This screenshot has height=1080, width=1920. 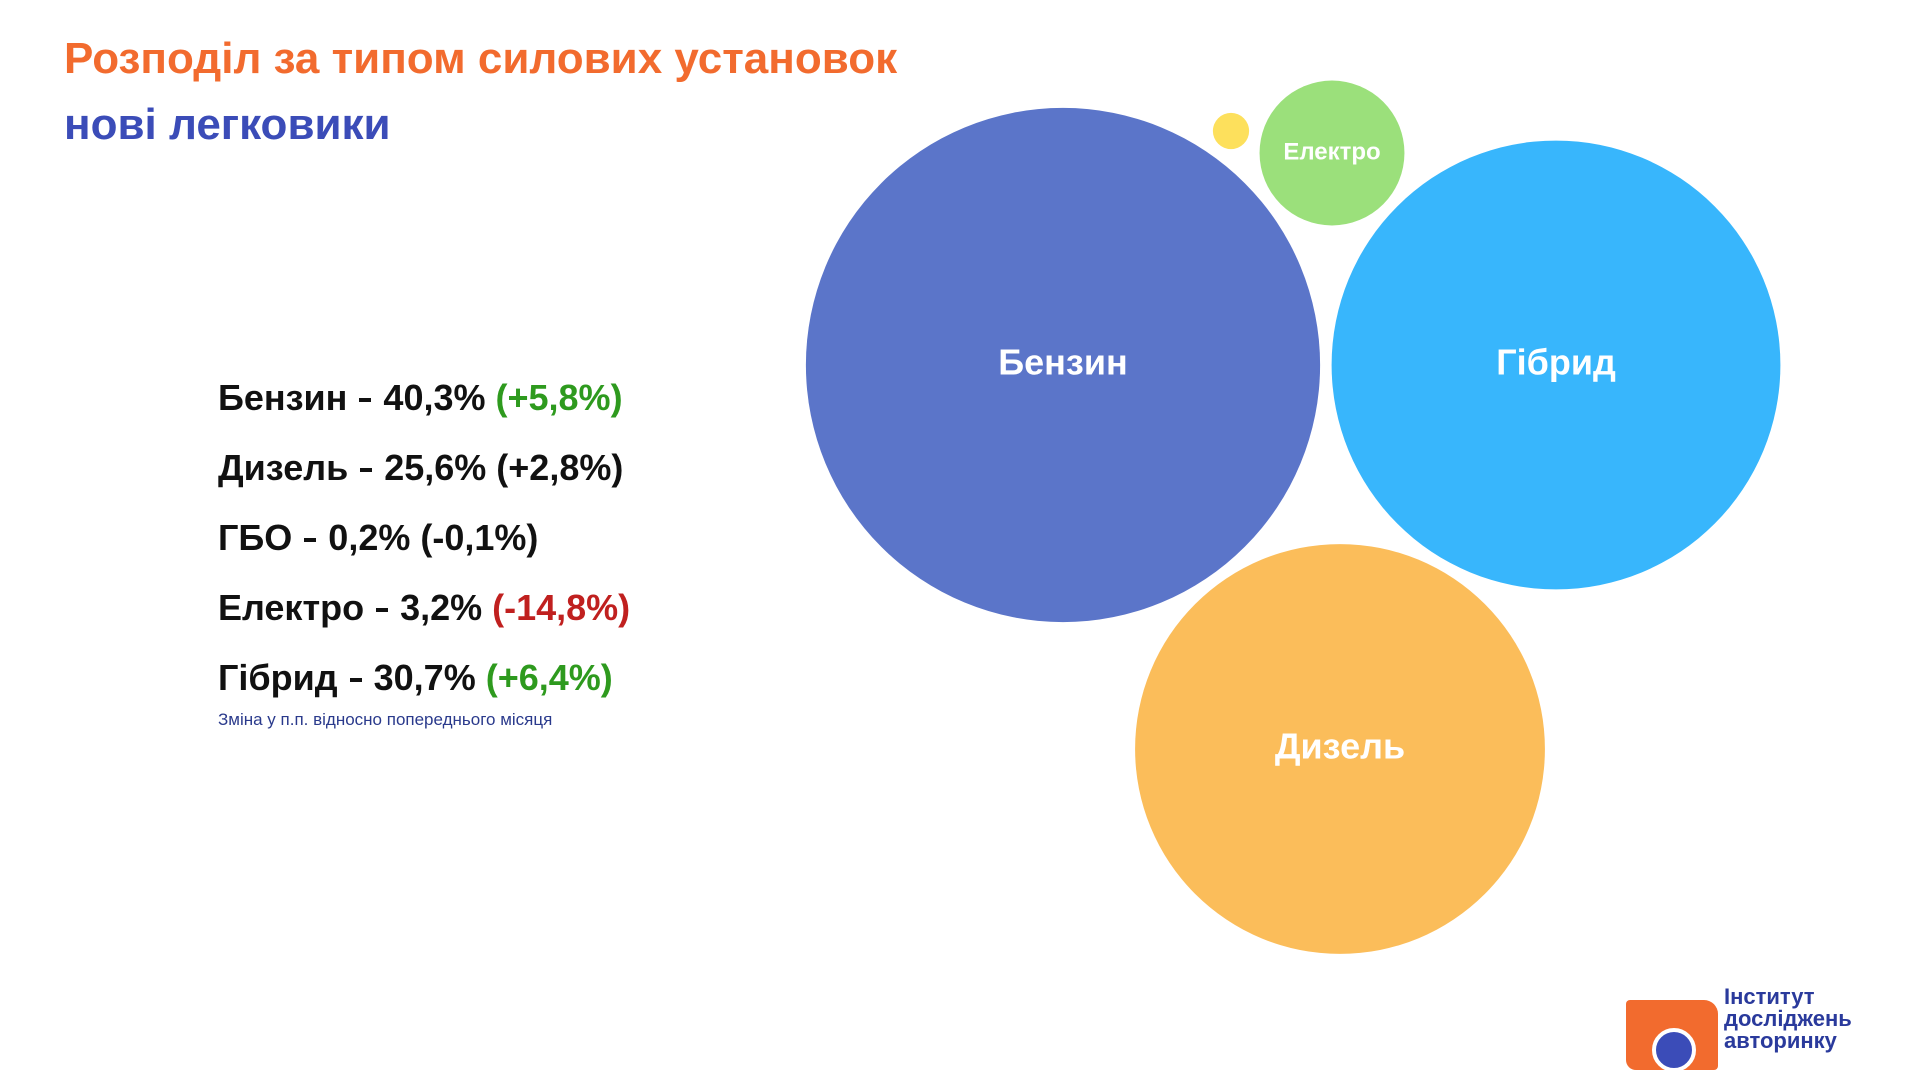 What do you see at coordinates (1674, 1050) in the screenshot?
I see `logo-icon` at bounding box center [1674, 1050].